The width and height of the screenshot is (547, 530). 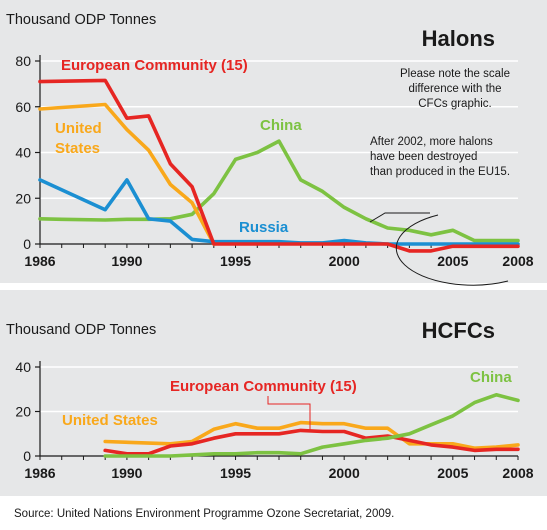 What do you see at coordinates (399, 217) in the screenshot?
I see `annotation-pointer` at bounding box center [399, 217].